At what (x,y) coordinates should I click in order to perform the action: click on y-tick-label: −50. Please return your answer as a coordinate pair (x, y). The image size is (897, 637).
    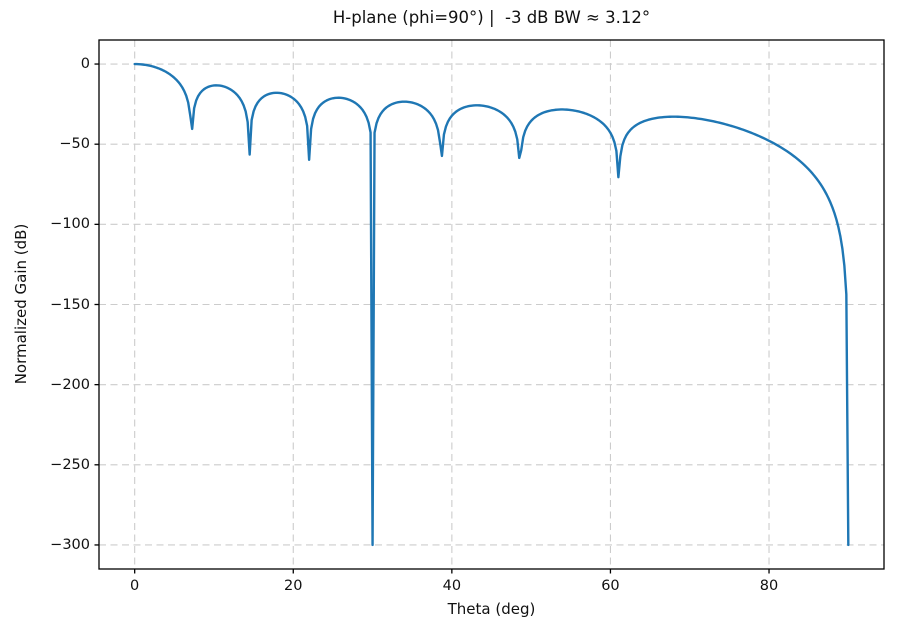
    Looking at the image, I should click on (74, 144).